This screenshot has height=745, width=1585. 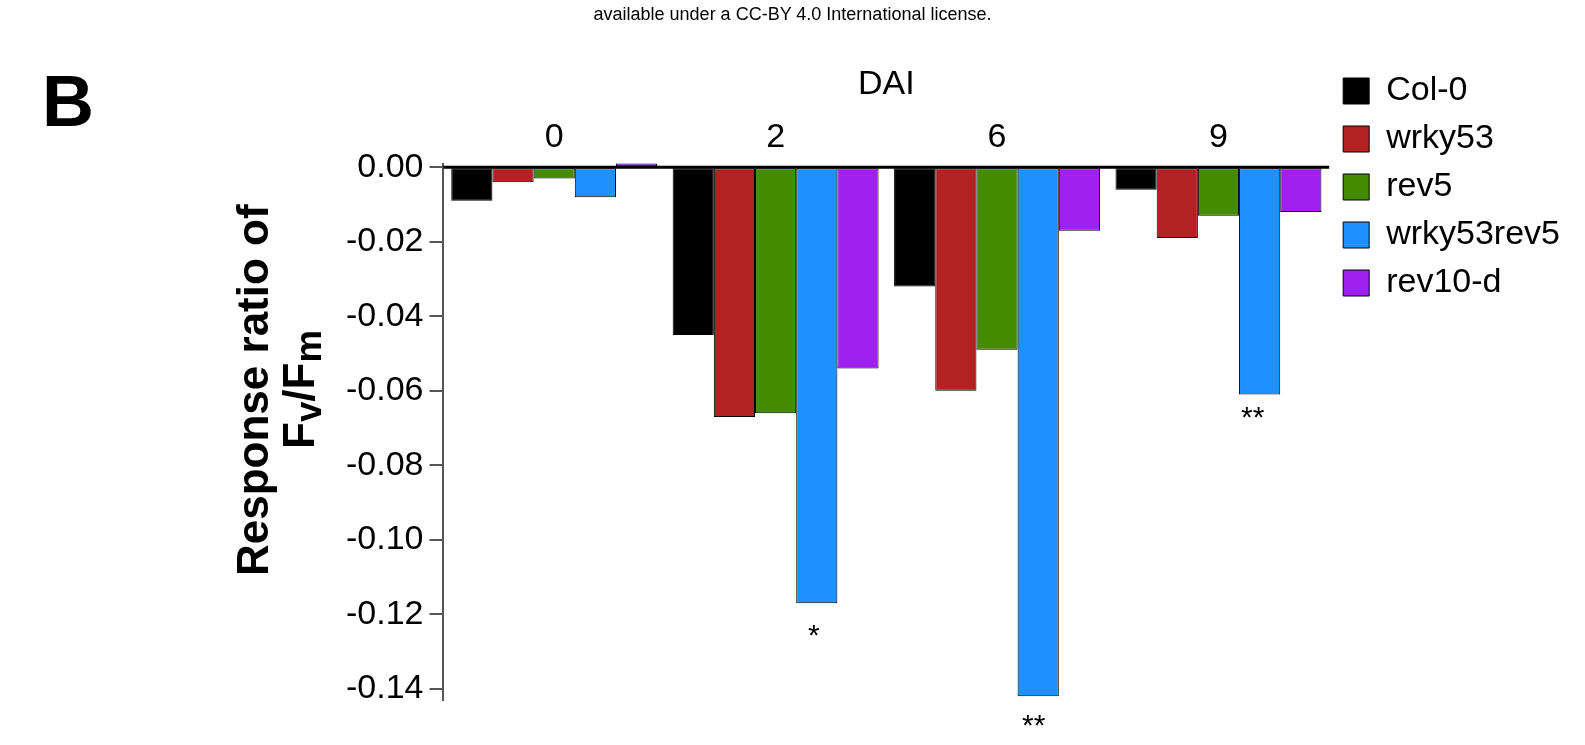 What do you see at coordinates (385, 462) in the screenshot?
I see `y-tick-label: -0.08` at bounding box center [385, 462].